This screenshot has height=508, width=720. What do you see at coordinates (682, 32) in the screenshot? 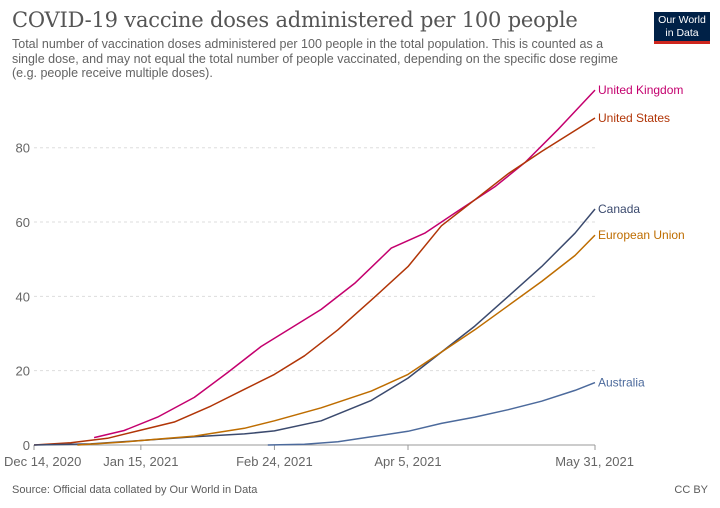
I see `logo-line-2: in Data` at bounding box center [682, 32].